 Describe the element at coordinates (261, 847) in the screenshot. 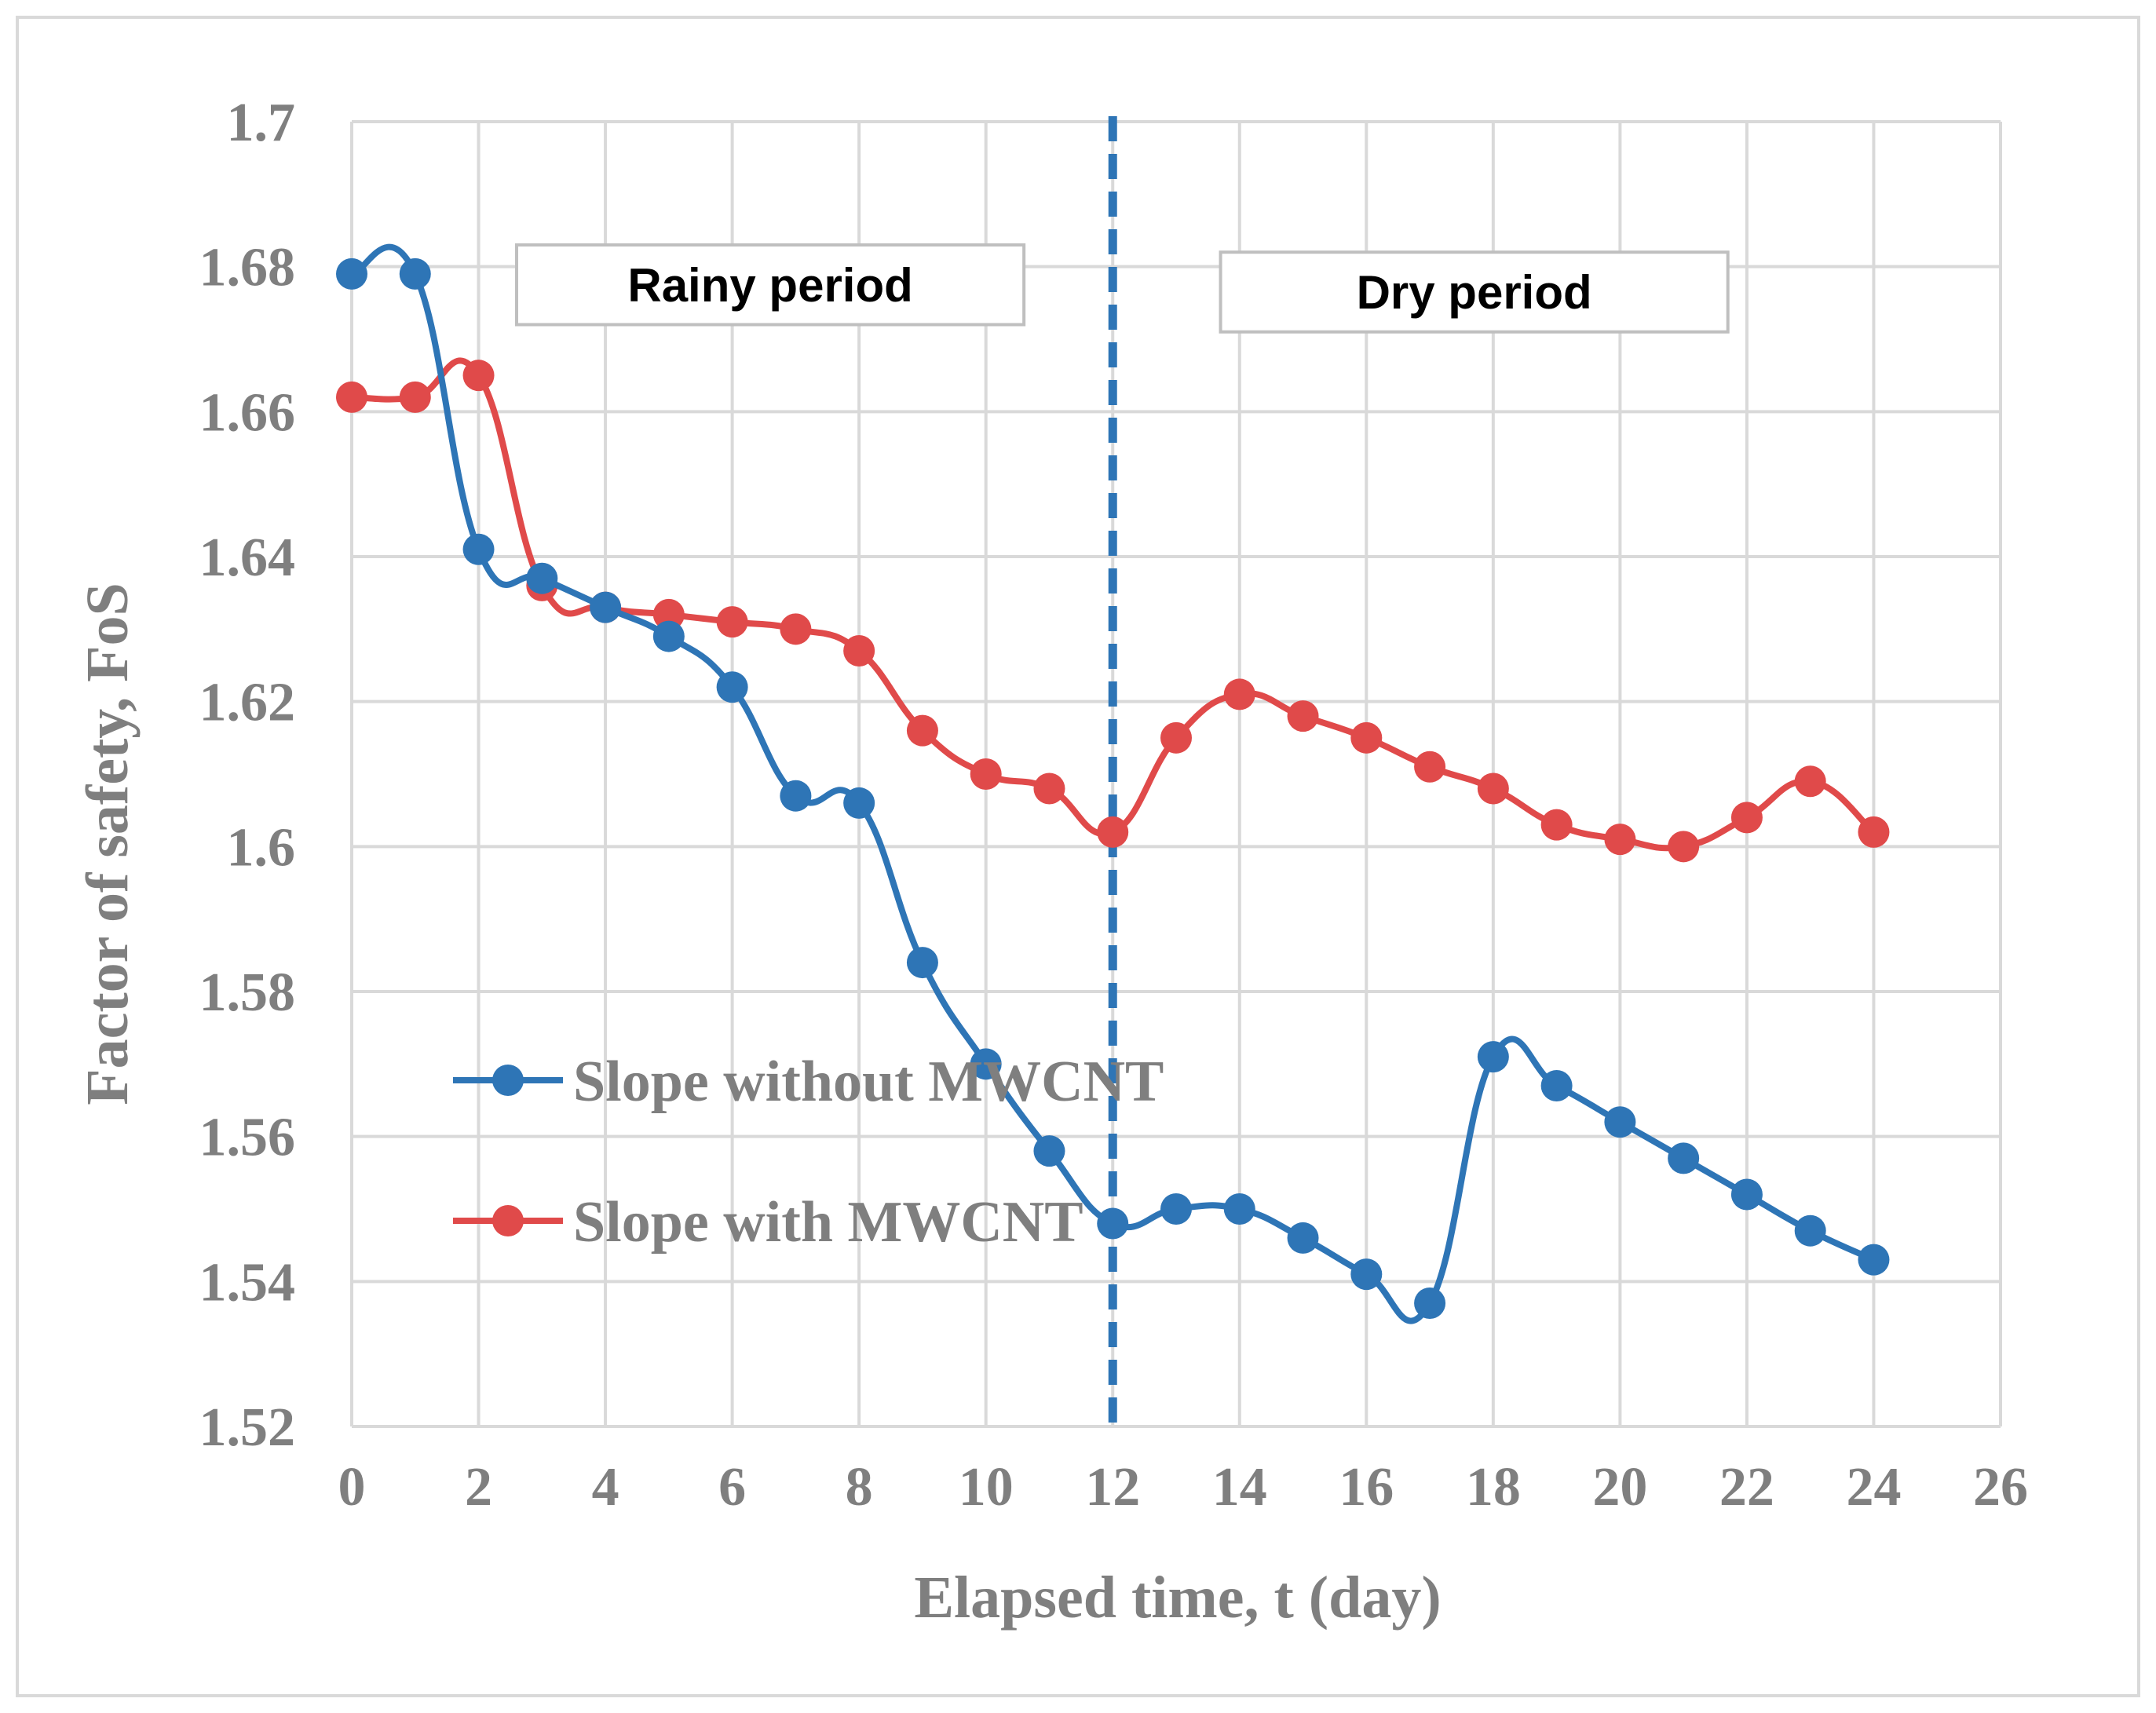

I see `y-tick-label: 1.6` at that location.